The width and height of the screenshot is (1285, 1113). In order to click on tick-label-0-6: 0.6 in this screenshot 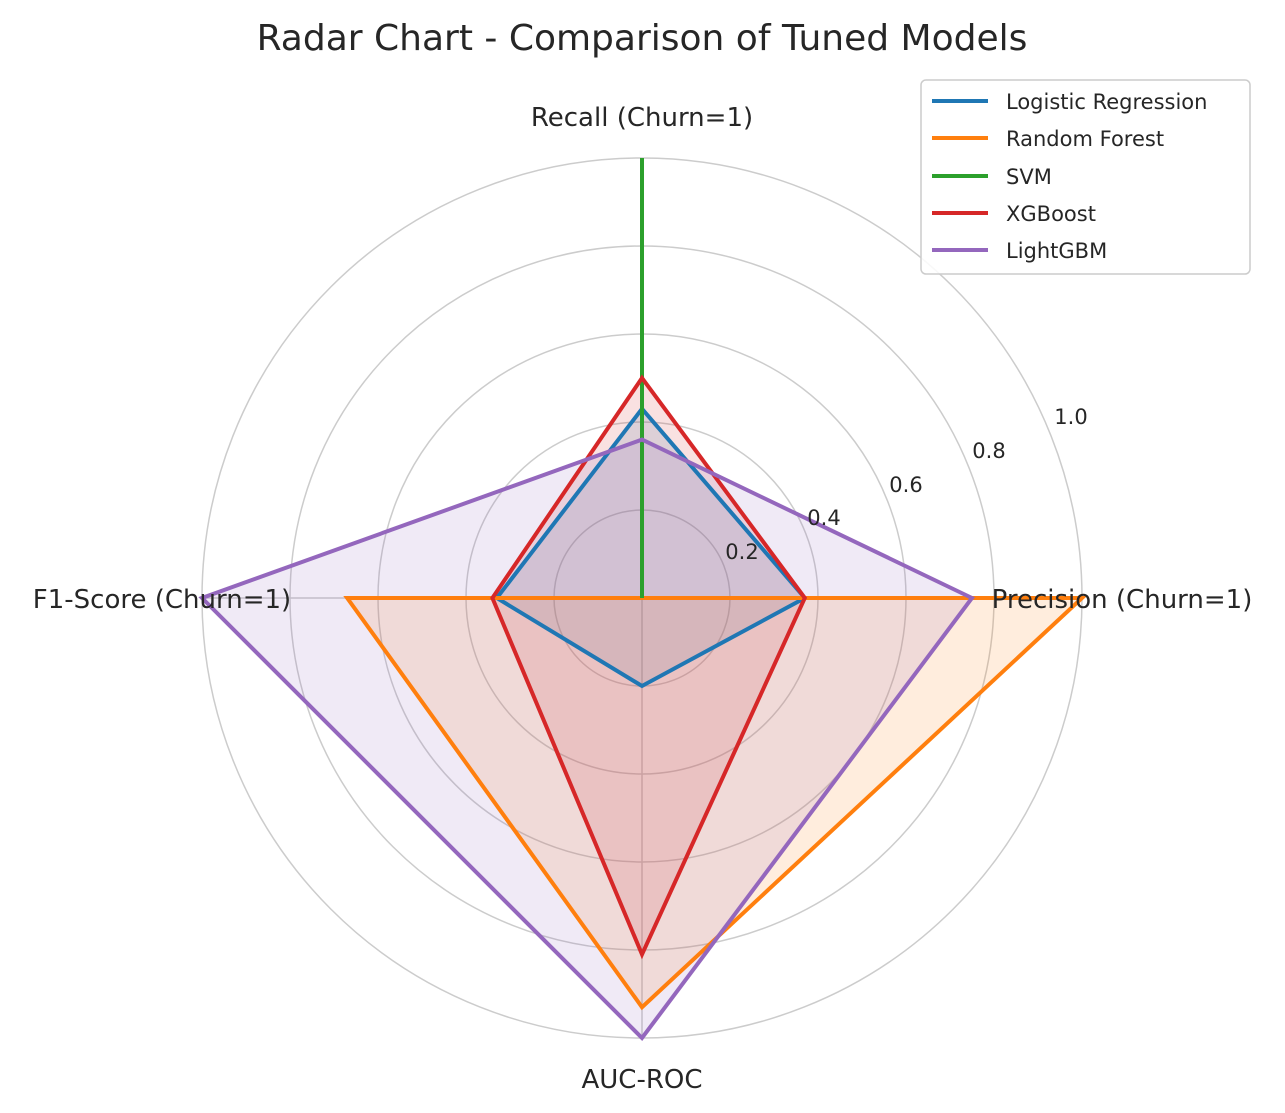, I will do `click(905, 485)`.